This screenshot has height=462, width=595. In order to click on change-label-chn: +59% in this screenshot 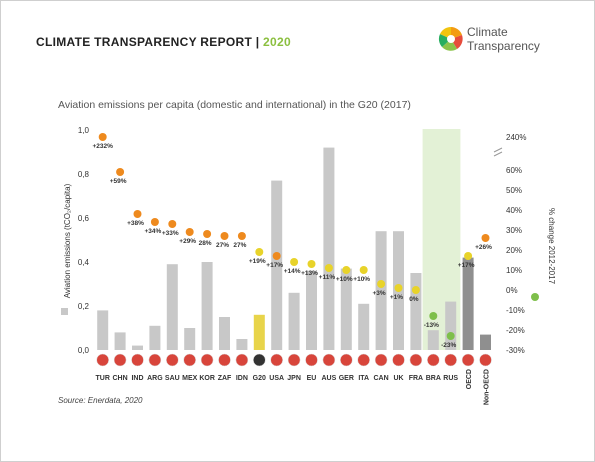, I will do `click(118, 181)`.